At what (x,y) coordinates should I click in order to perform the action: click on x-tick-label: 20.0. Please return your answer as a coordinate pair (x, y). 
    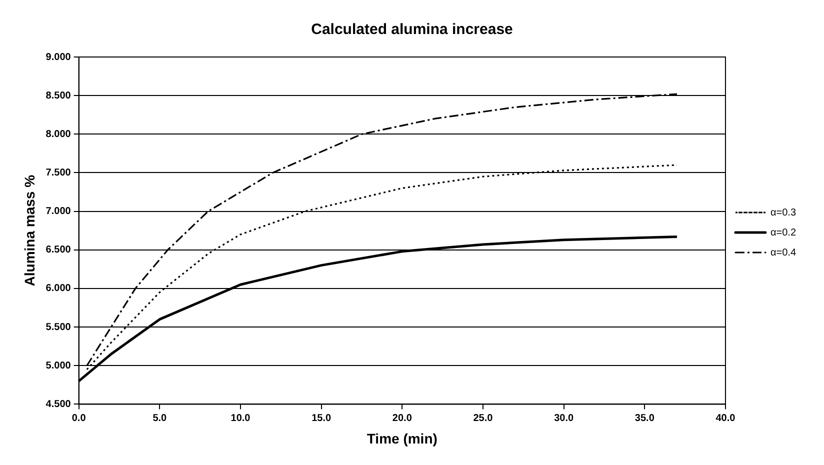
    Looking at the image, I should click on (402, 418).